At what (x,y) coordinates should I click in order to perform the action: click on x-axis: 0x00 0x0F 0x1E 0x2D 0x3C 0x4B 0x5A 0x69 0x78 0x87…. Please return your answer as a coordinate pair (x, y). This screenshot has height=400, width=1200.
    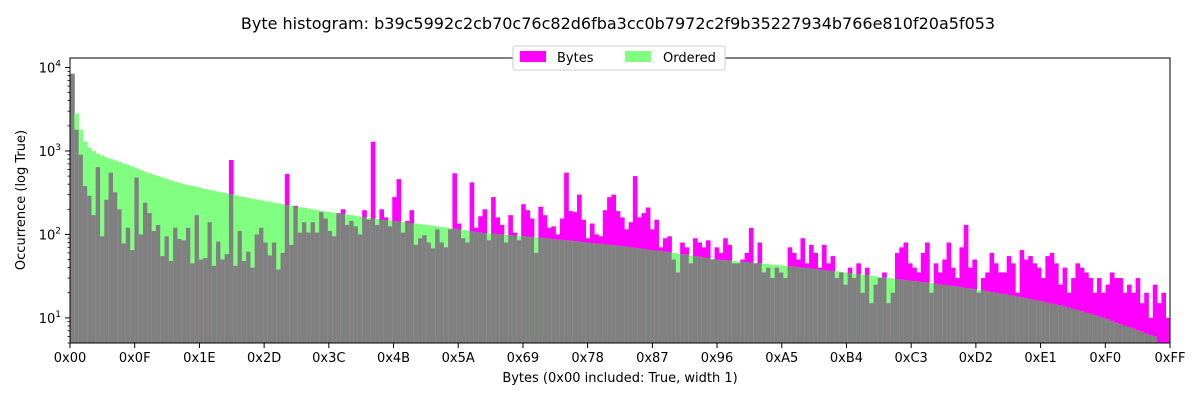
    Looking at the image, I should click on (619, 354).